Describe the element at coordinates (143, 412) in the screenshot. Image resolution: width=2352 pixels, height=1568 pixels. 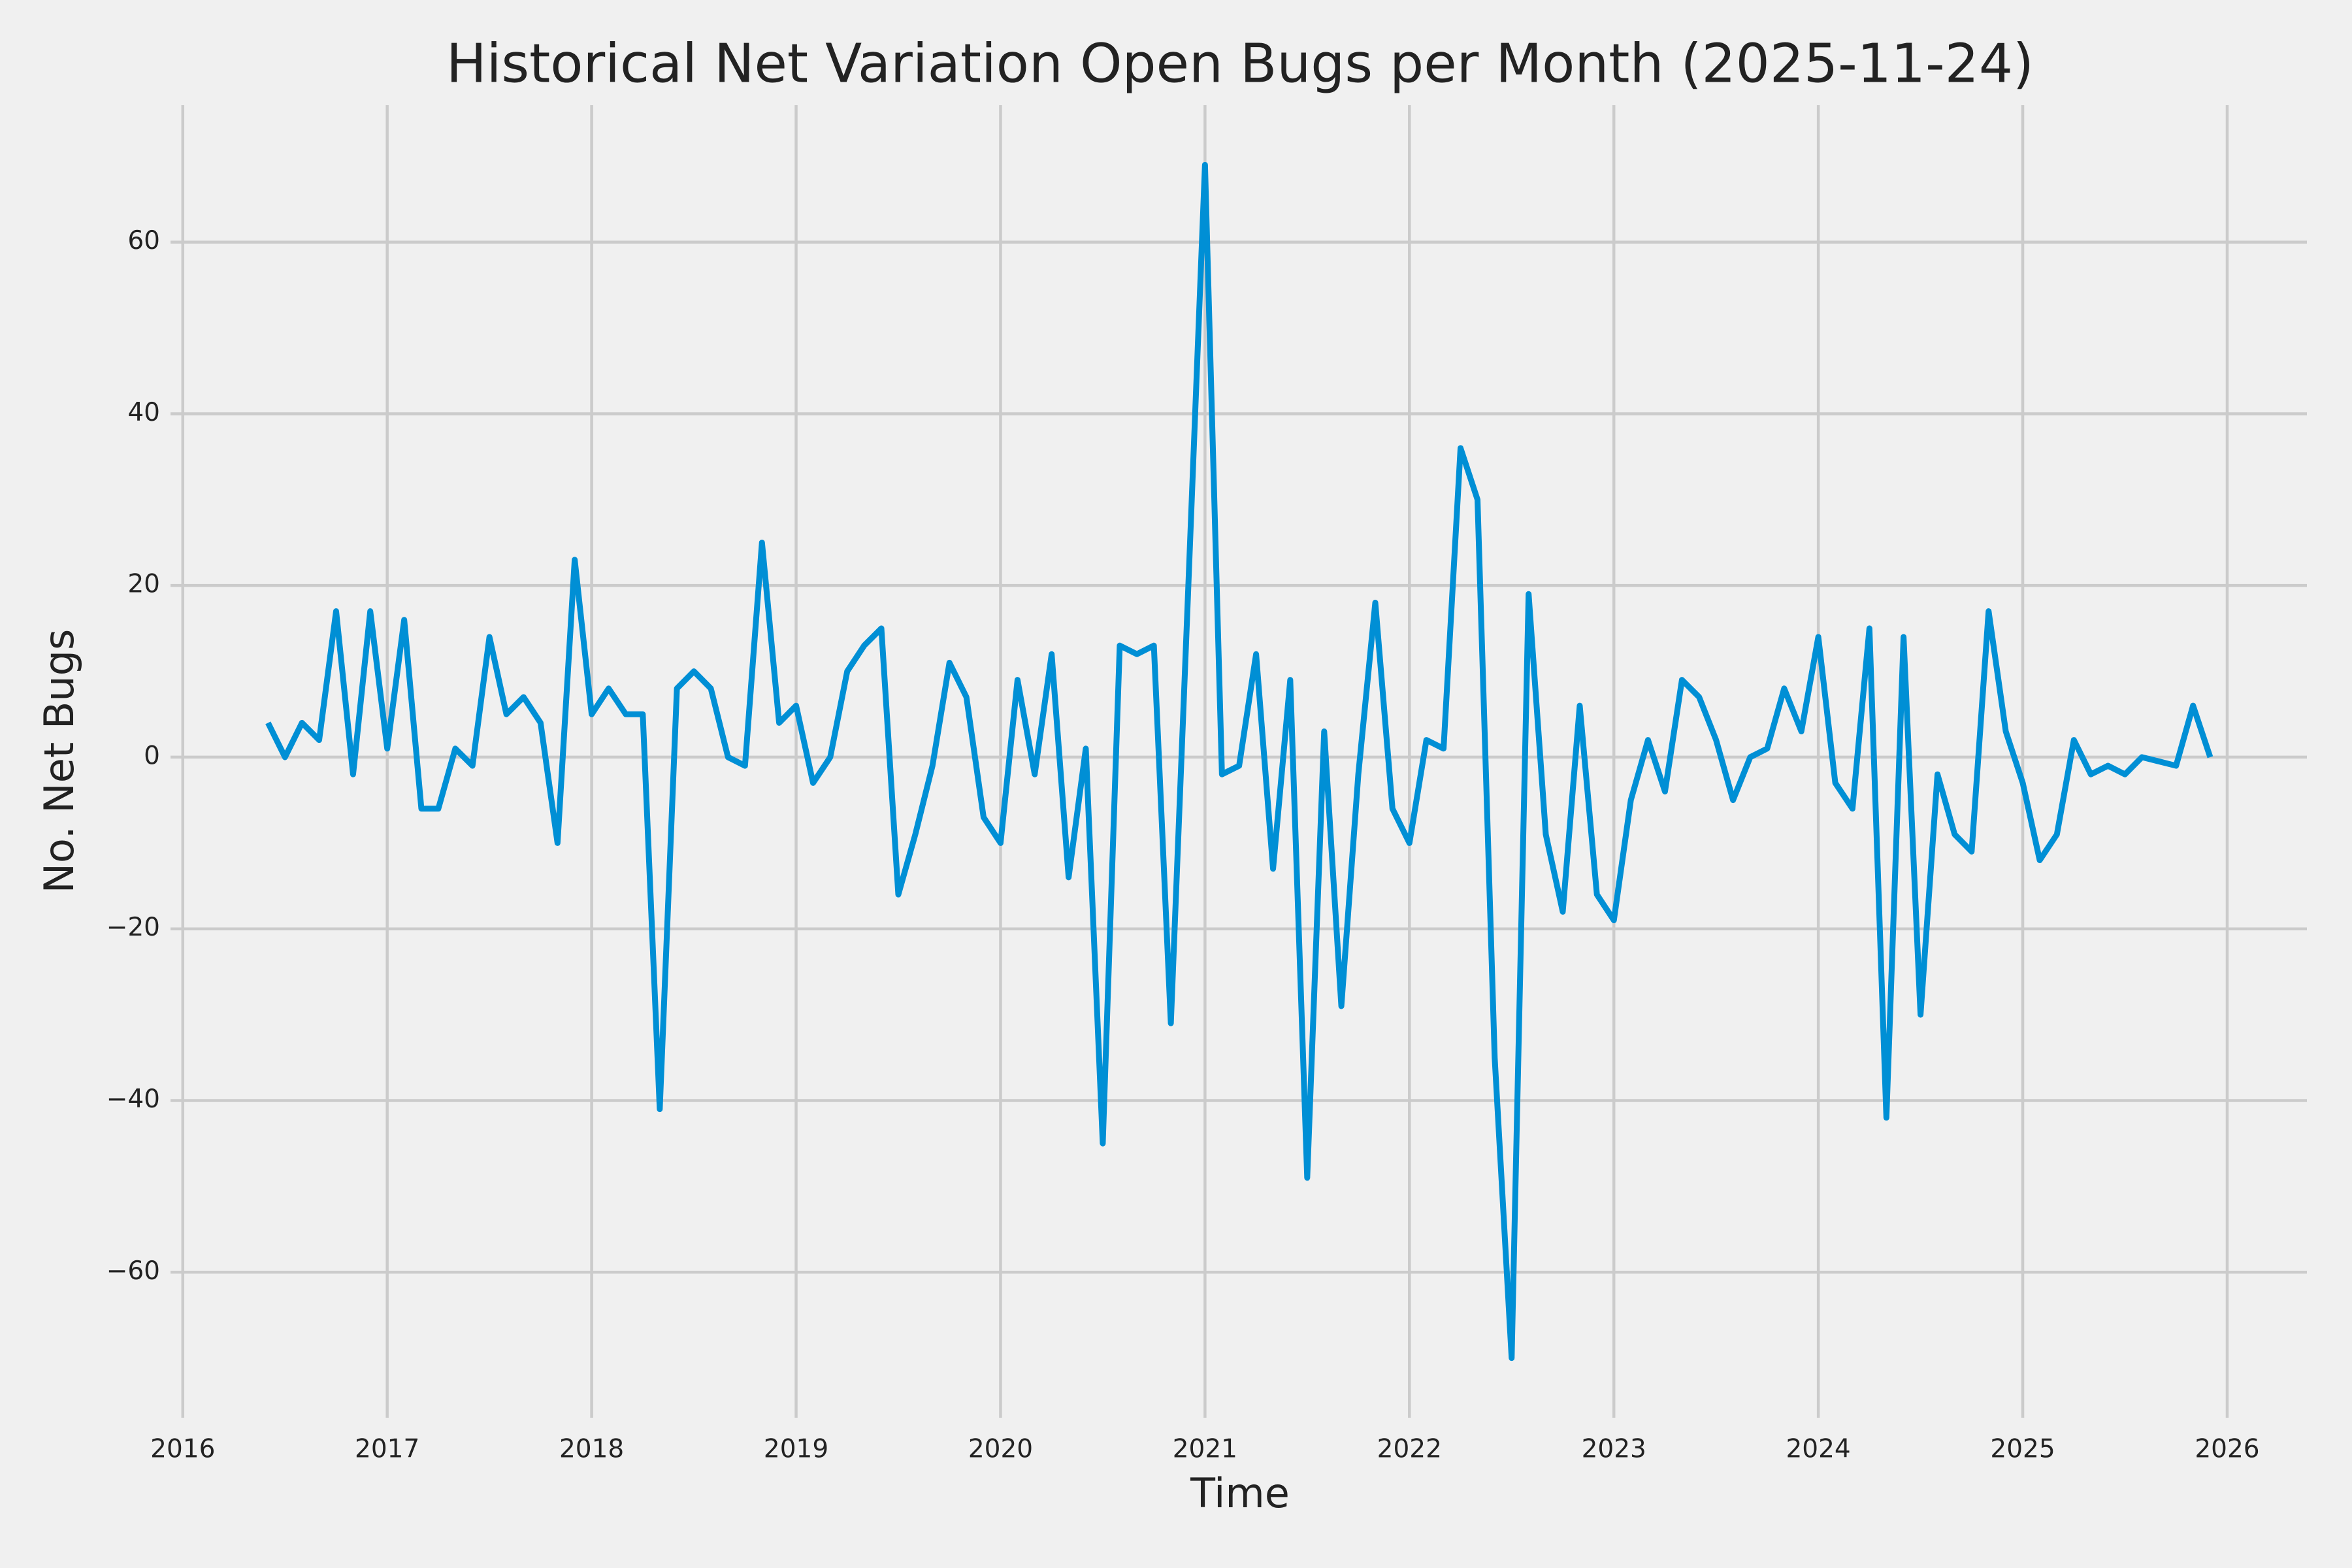
I see `y-tick-label: 40` at that location.